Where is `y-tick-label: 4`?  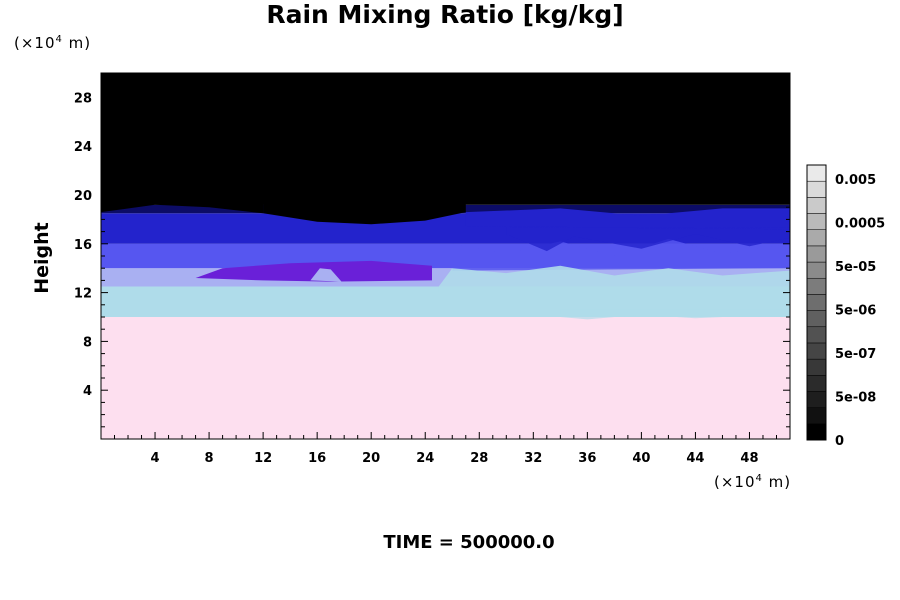
y-tick-label: 4 is located at coordinates (87, 391).